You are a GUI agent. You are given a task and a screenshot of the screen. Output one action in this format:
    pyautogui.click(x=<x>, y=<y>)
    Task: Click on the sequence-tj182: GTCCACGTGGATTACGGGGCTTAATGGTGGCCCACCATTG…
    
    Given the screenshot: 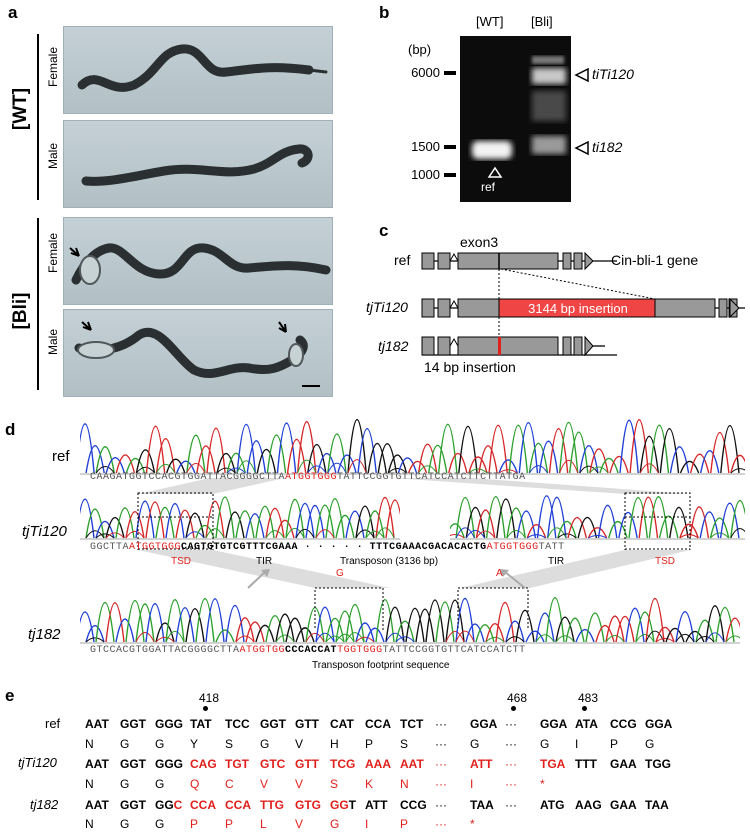 What is the action you would take?
    pyautogui.click(x=308, y=650)
    